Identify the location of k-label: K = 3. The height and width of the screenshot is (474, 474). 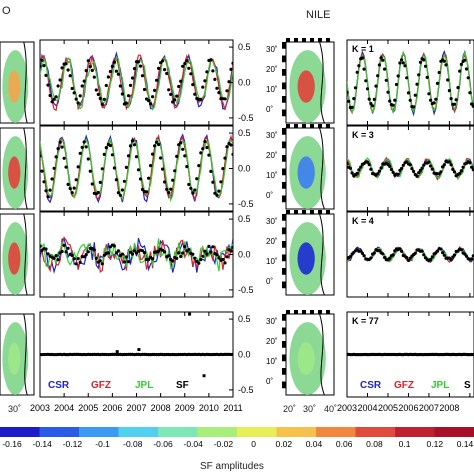
(363, 135).